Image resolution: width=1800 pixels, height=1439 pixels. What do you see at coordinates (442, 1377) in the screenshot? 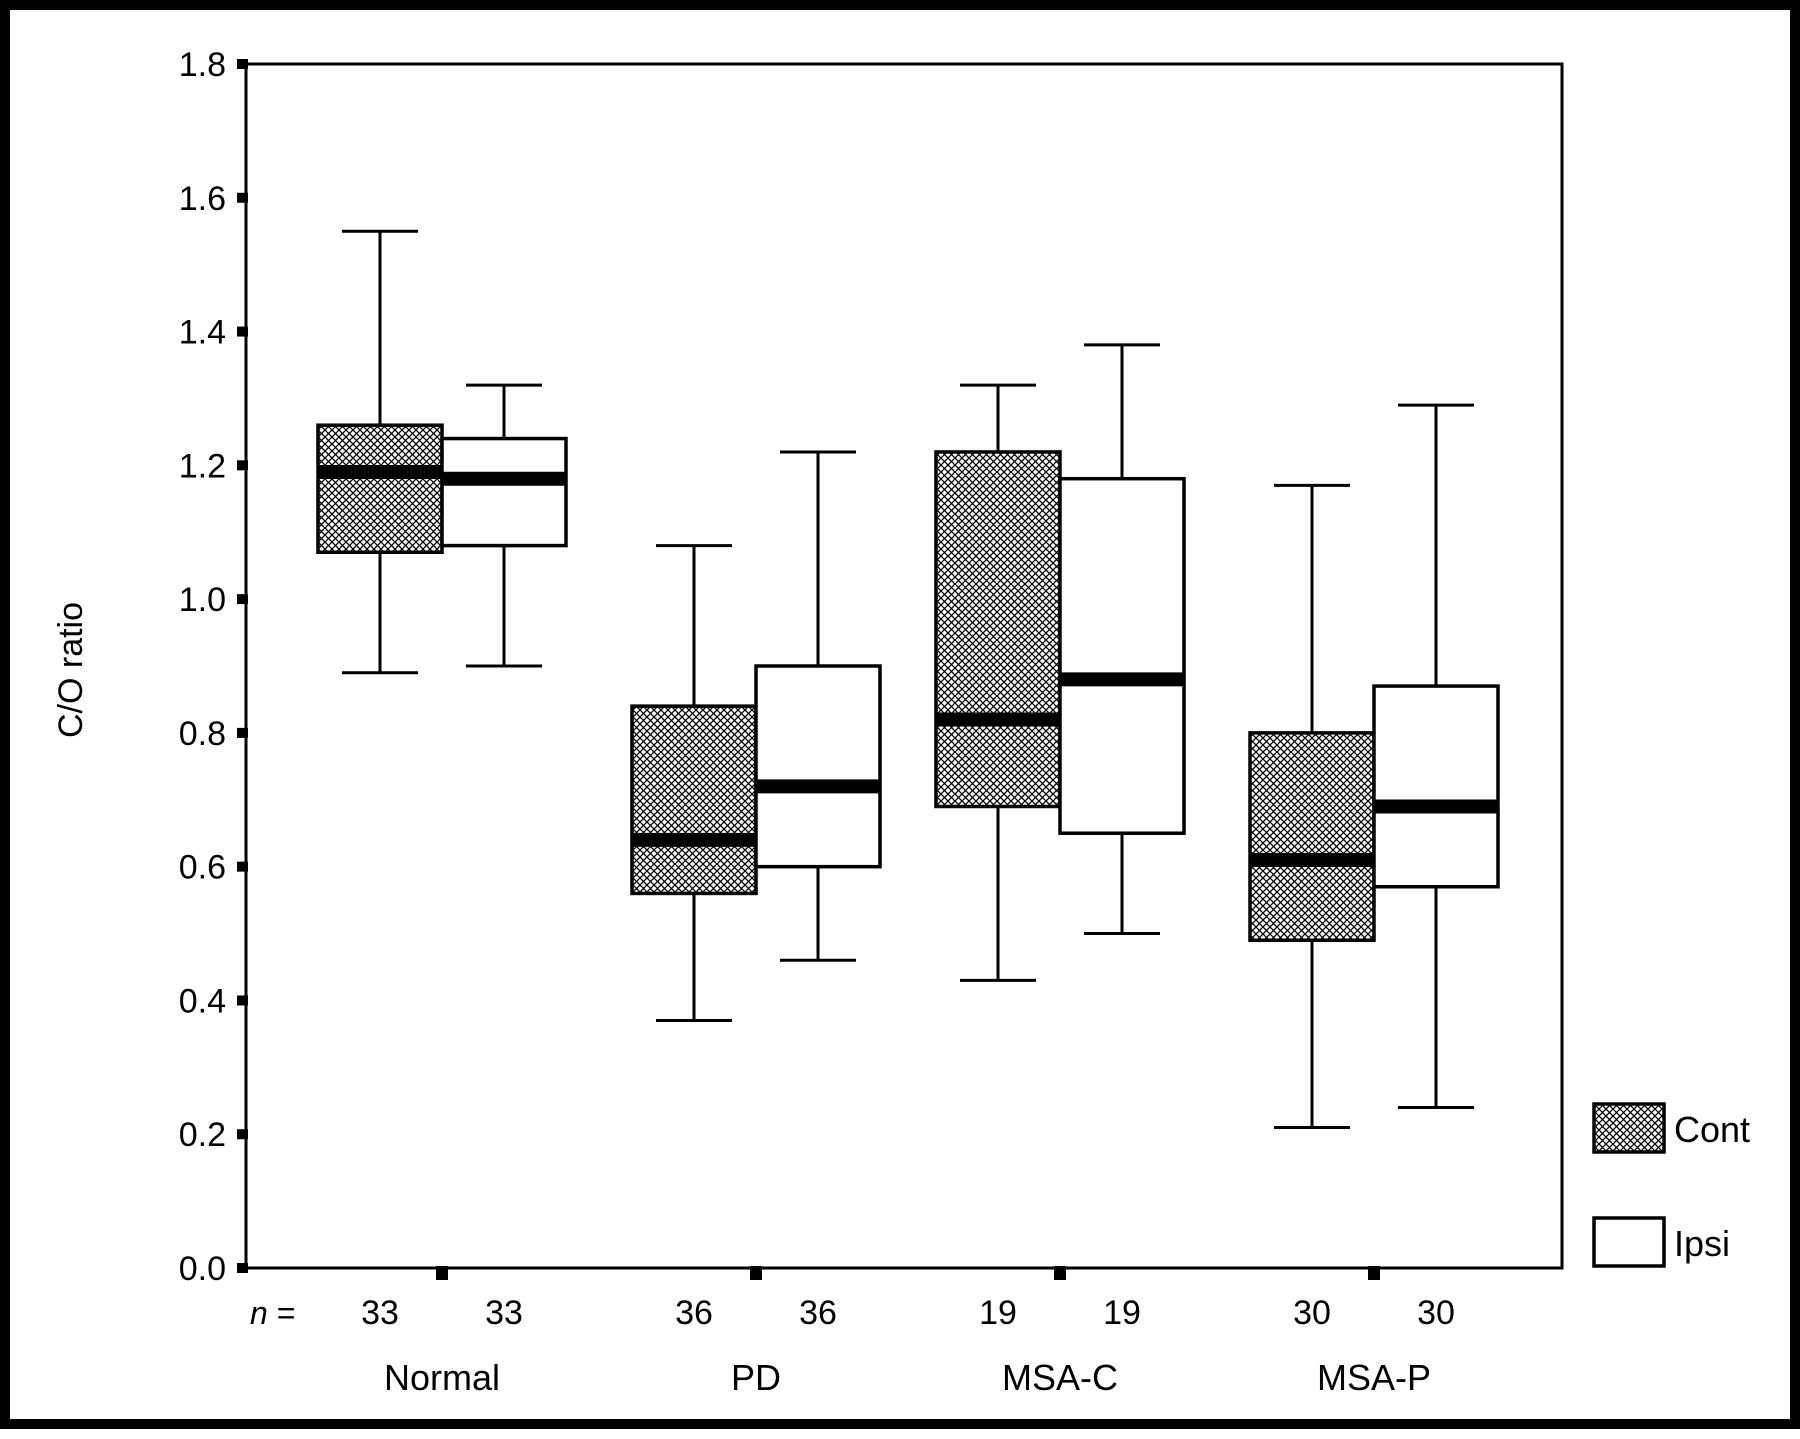
I see `category-label: Normal` at bounding box center [442, 1377].